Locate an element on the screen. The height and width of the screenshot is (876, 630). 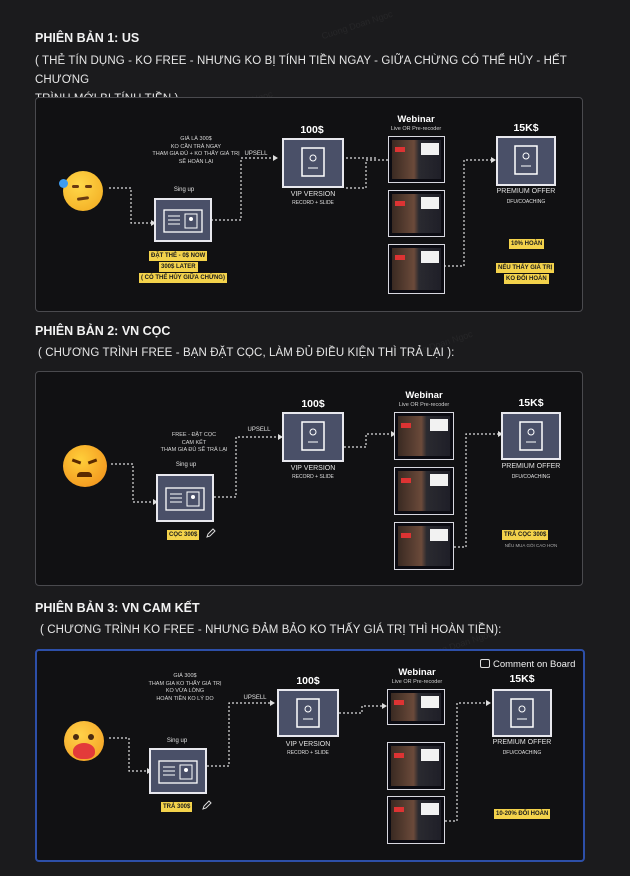
premium-highlight: TRẢ CỌC 300$ is located at coordinates (525, 535).